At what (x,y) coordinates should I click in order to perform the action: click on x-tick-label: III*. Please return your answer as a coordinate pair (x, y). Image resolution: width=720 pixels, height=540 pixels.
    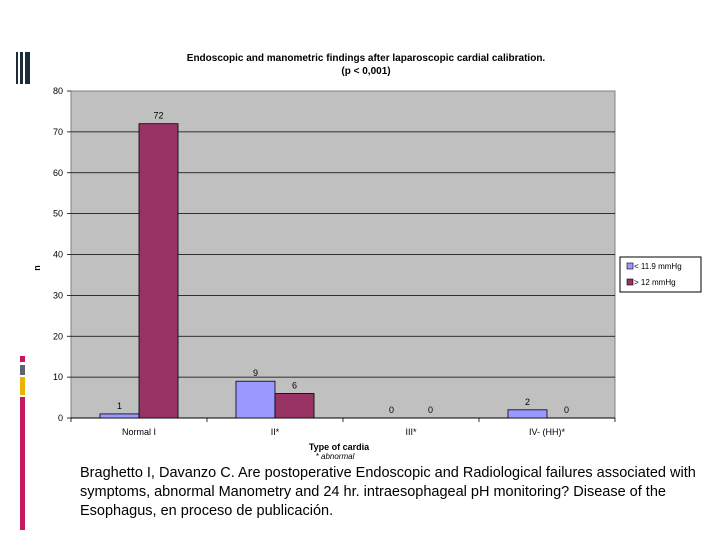
    Looking at the image, I should click on (411, 432).